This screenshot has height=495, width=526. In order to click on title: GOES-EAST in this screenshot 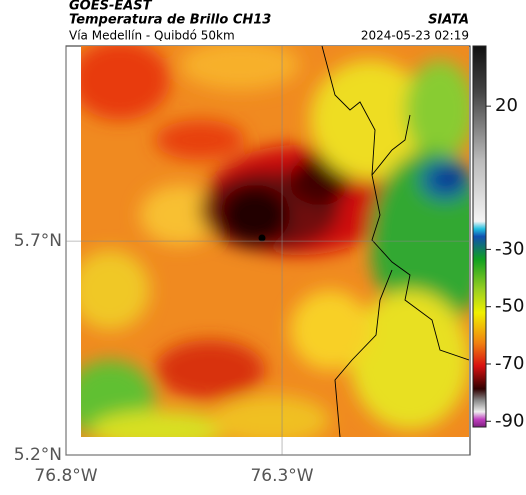, I will do `click(111, 7)`.